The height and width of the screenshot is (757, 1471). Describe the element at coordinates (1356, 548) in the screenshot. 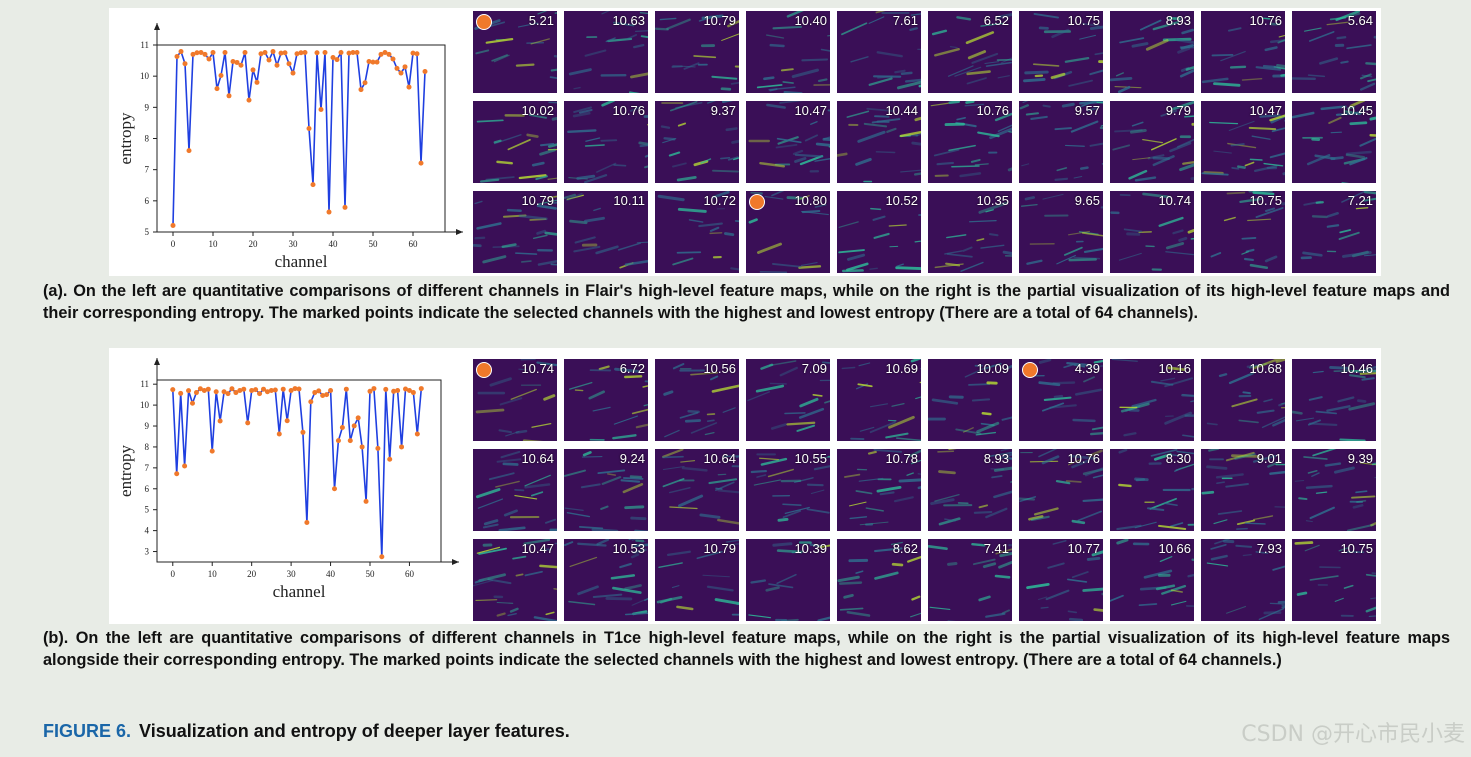

I see `entropy-value: 10.75` at that location.